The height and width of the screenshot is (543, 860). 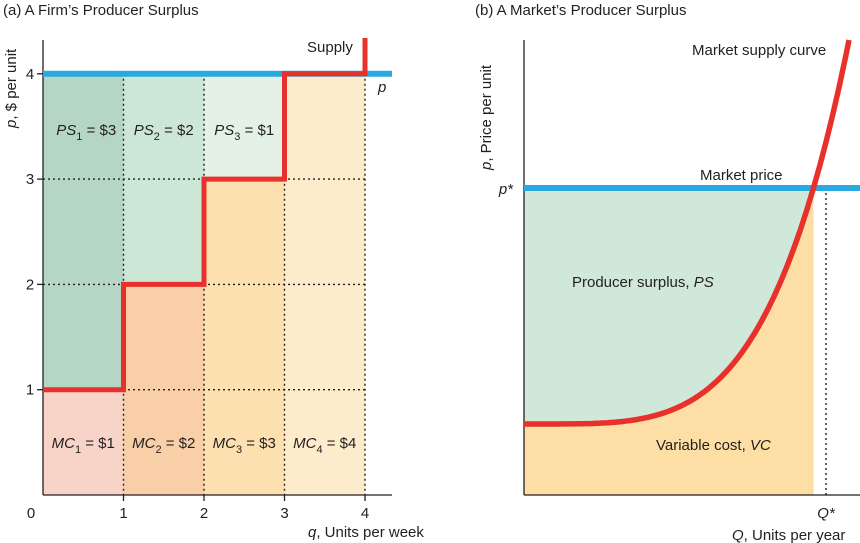 I want to click on panel-b-y-tick-price: p*, so click(x=506, y=189).